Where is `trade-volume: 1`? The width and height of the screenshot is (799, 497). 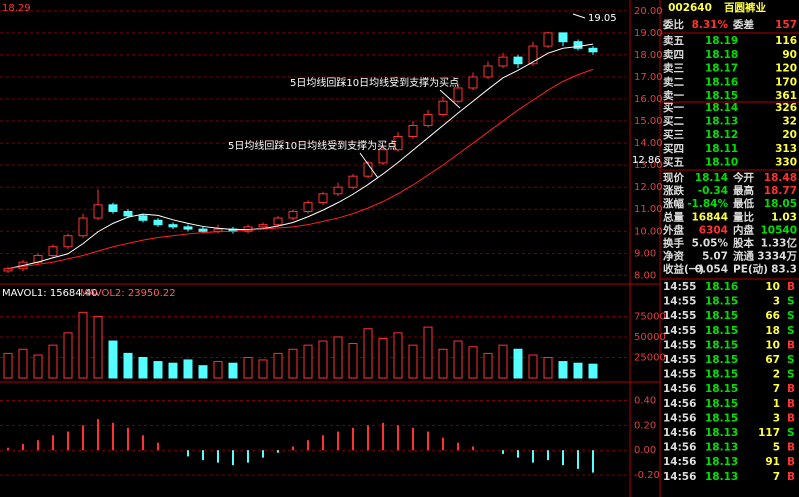
trade-volume: 1 is located at coordinates (776, 404).